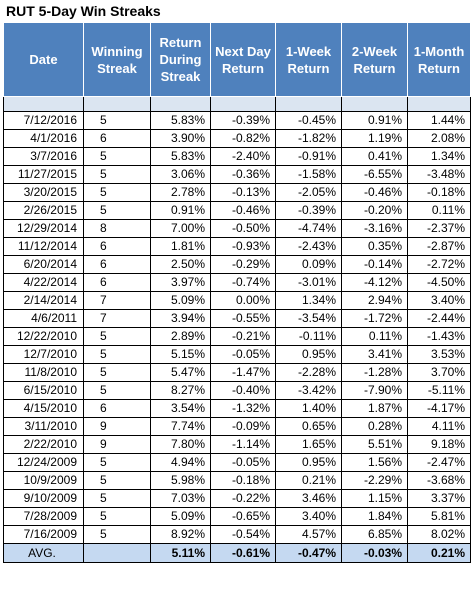 The height and width of the screenshot is (600, 473). What do you see at coordinates (439, 498) in the screenshot?
I see `cell-1-month-return: 3.37%` at bounding box center [439, 498].